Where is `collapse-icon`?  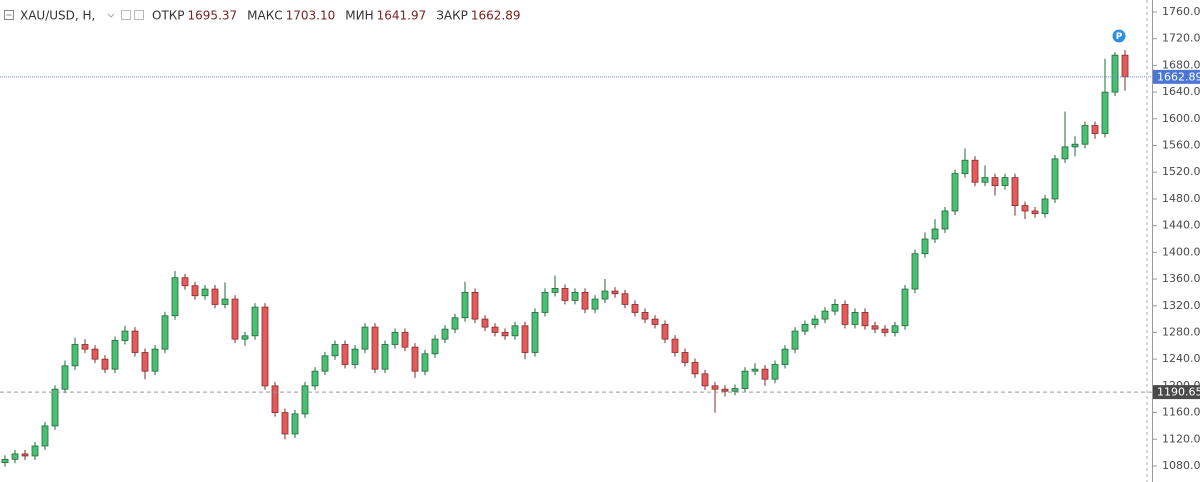 collapse-icon is located at coordinates (9, 15).